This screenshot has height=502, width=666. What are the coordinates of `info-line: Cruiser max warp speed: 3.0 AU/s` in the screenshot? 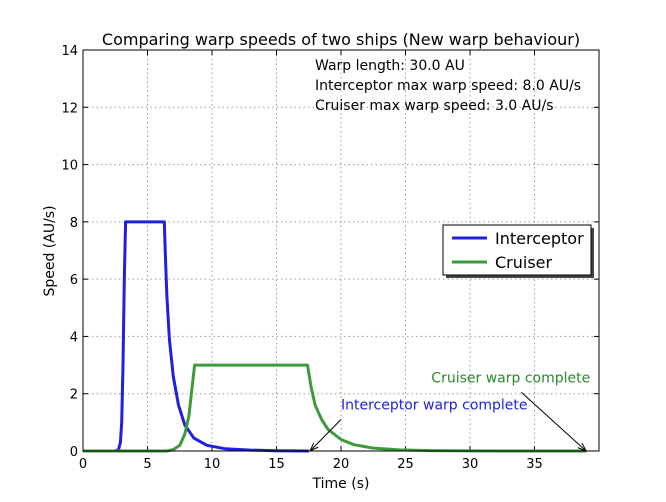 It's located at (434, 106).